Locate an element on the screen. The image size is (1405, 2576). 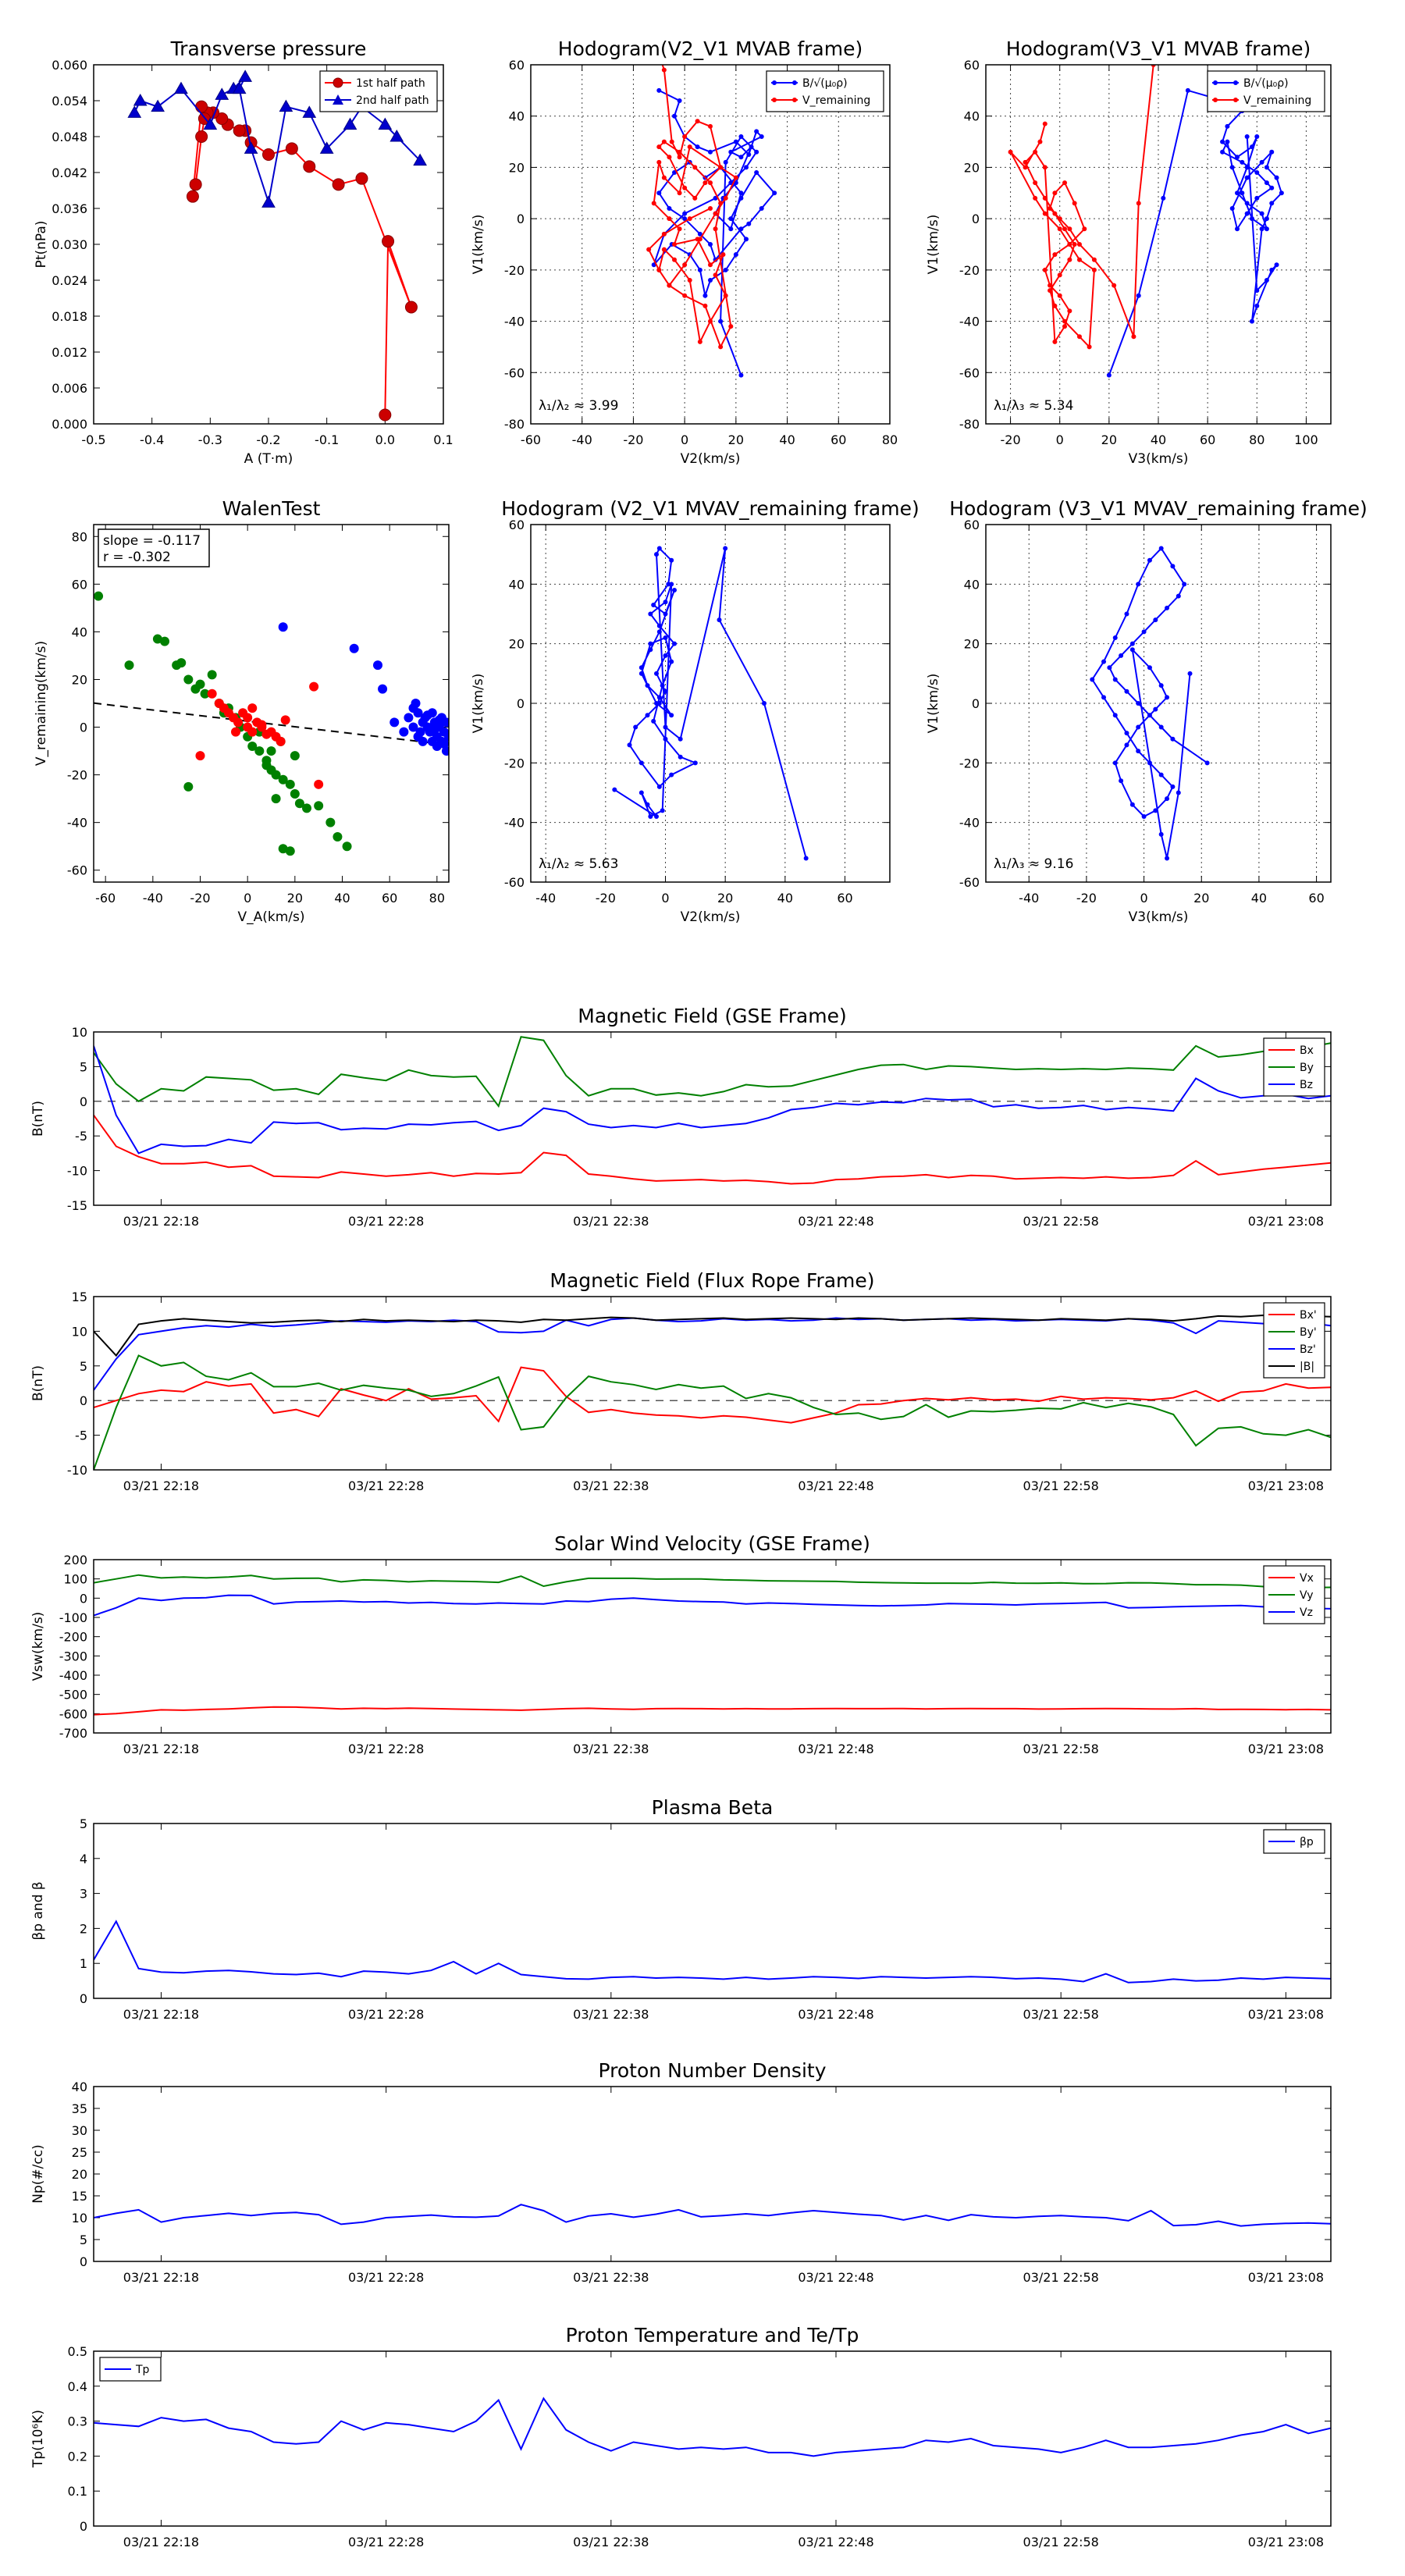
x-tick-label: 0 is located at coordinates (1144, 899).